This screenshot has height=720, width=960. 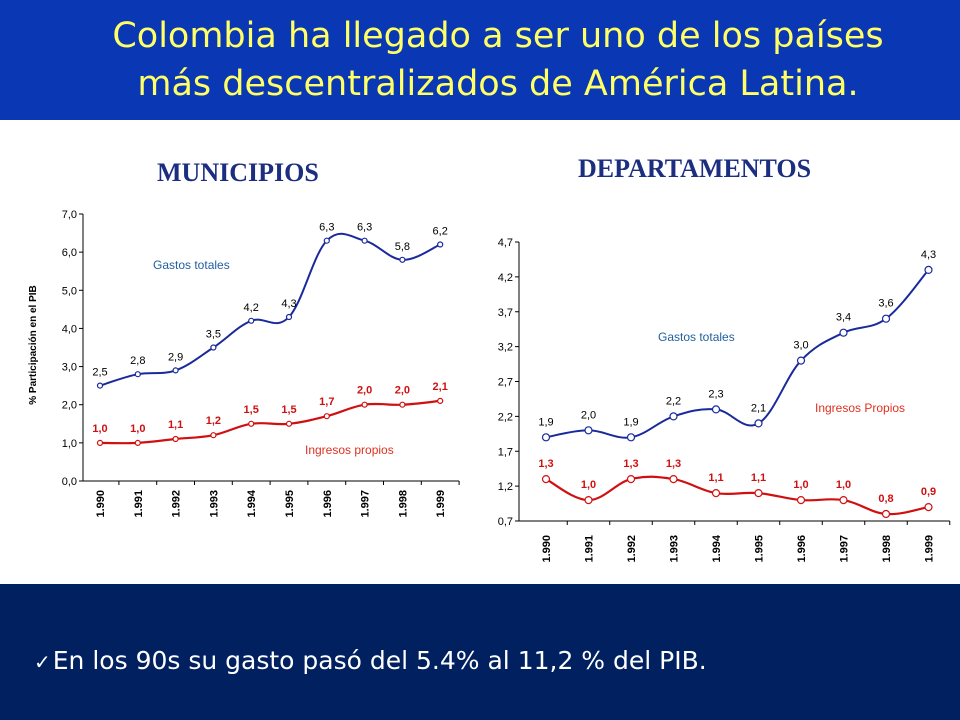 What do you see at coordinates (715, 394) in the screenshot?
I see `data-label: 2,3` at bounding box center [715, 394].